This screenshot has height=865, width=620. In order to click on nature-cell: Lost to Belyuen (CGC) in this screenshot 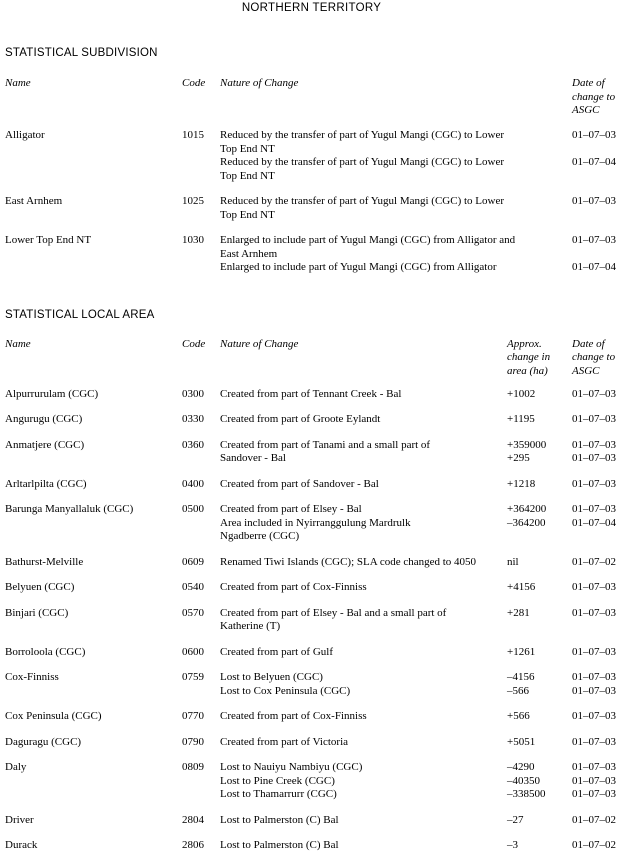, I will do `click(271, 677)`.